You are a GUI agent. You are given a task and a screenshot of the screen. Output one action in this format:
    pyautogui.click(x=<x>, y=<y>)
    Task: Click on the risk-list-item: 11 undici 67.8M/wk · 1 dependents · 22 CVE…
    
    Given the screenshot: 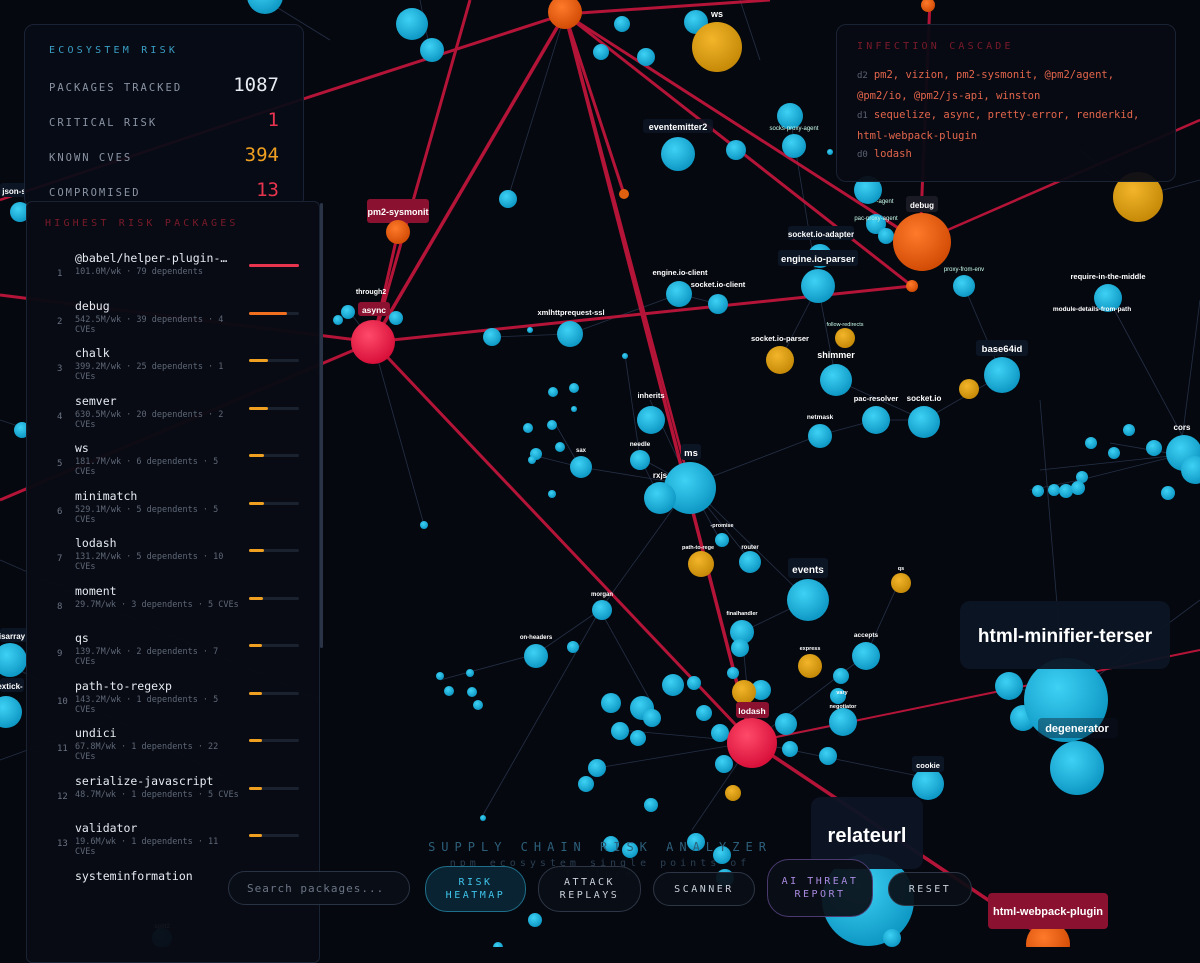 What is the action you would take?
    pyautogui.click(x=173, y=749)
    